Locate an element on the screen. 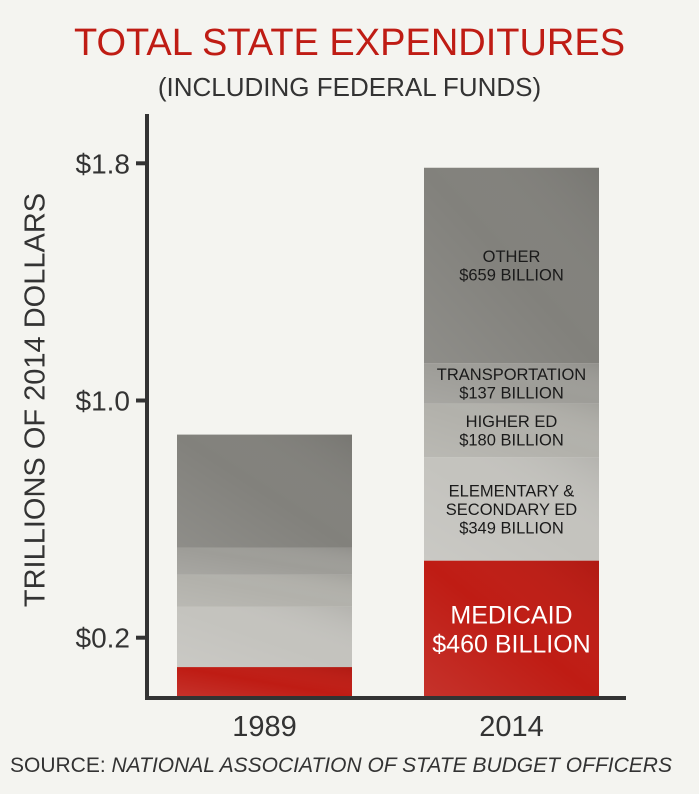 The image size is (699, 794). data-label-line: SECONDARY ED is located at coordinates (512, 510).